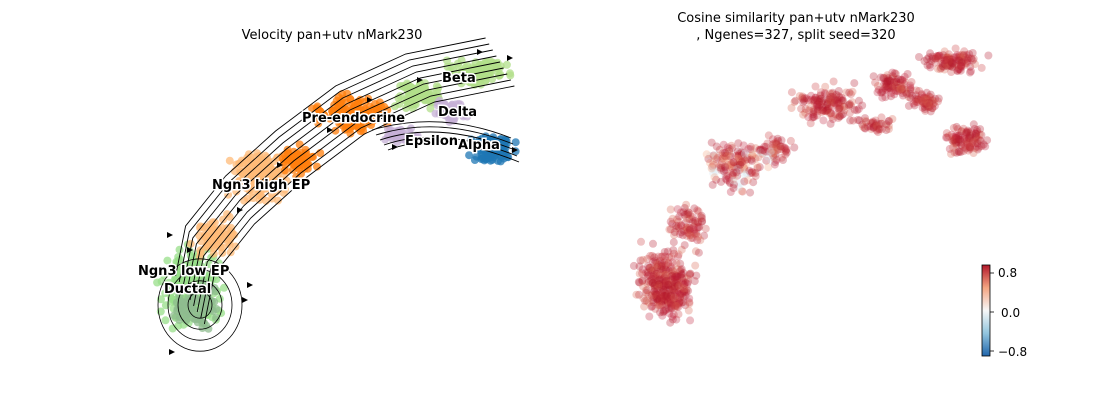  What do you see at coordinates (183, 271) in the screenshot?
I see `cluster-label-ngn3-low-ep: Ngn3 low EP` at bounding box center [183, 271].